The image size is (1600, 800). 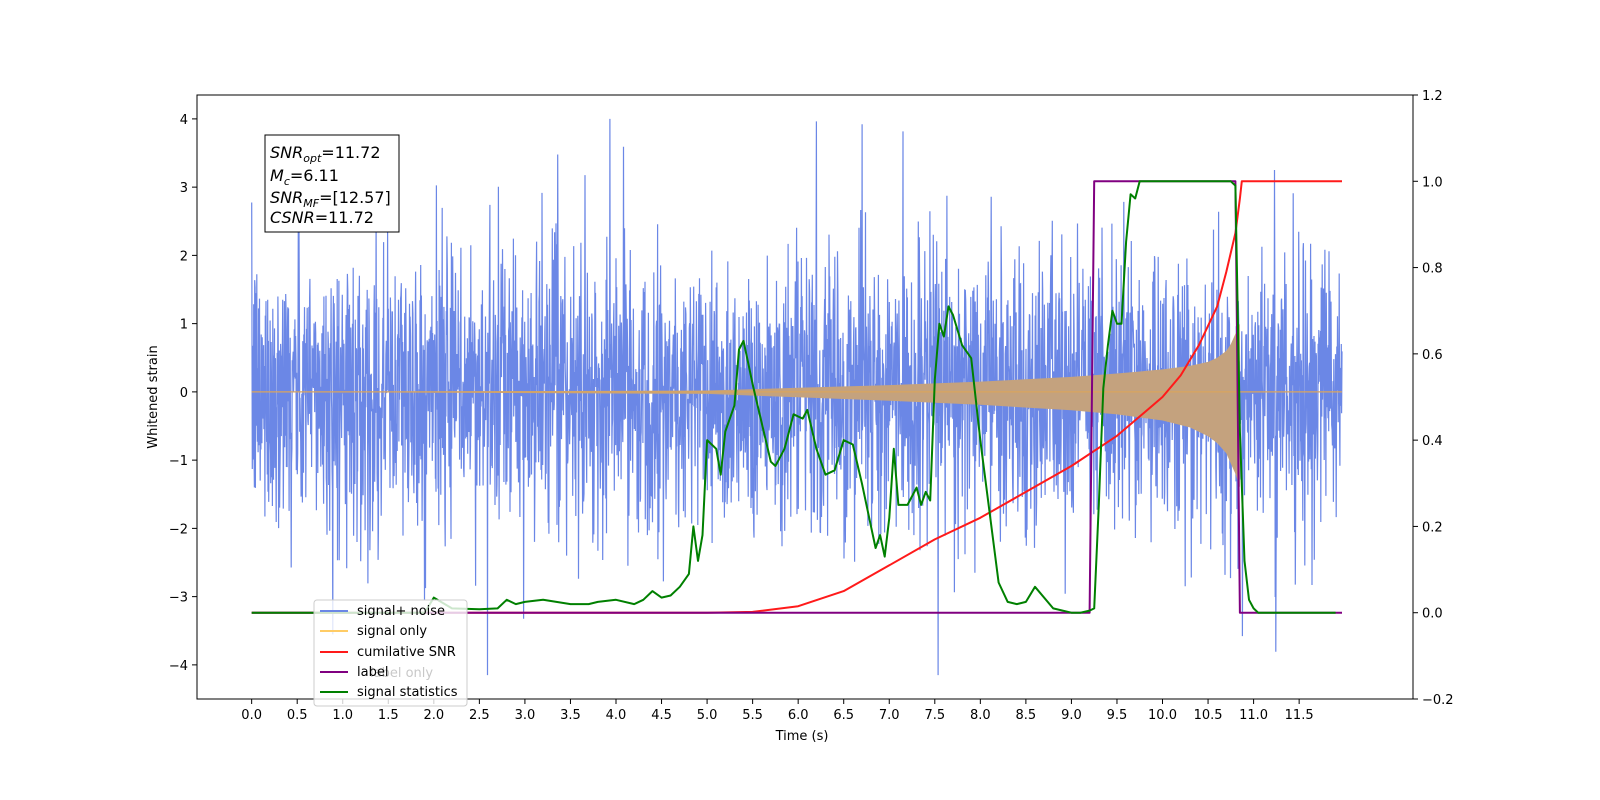 I want to click on y-tick-label: 0, so click(x=184, y=393).